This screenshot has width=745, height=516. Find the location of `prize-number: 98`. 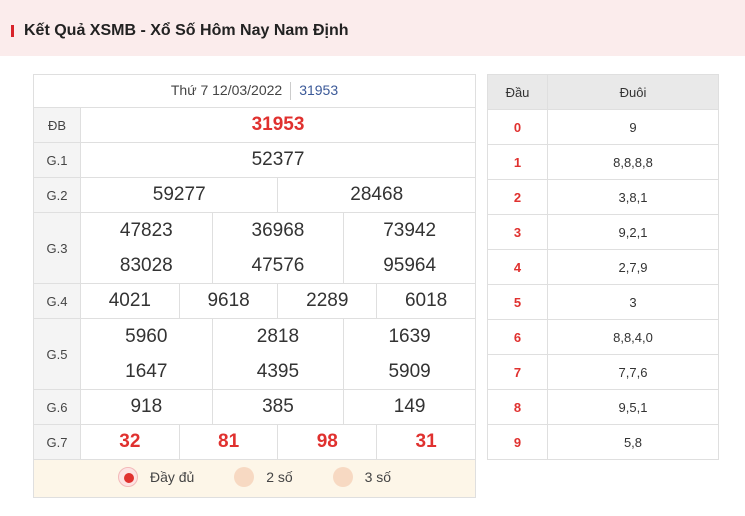

prize-number: 98 is located at coordinates (327, 442).